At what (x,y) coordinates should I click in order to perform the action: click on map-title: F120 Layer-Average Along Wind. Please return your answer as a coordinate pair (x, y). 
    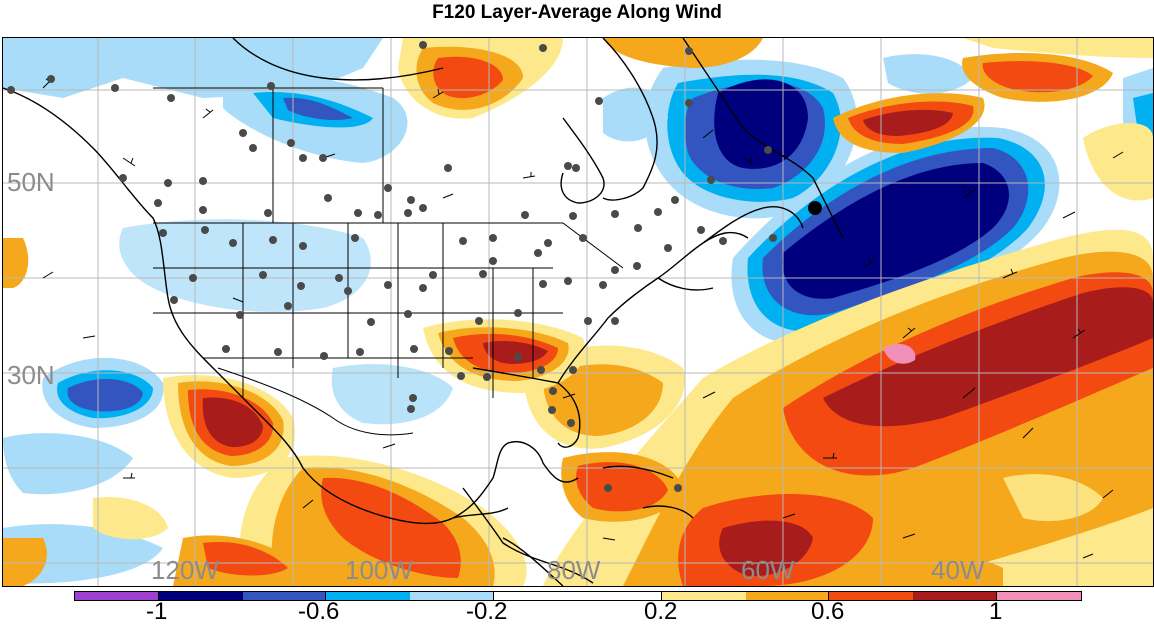
    Looking at the image, I should click on (577, 12).